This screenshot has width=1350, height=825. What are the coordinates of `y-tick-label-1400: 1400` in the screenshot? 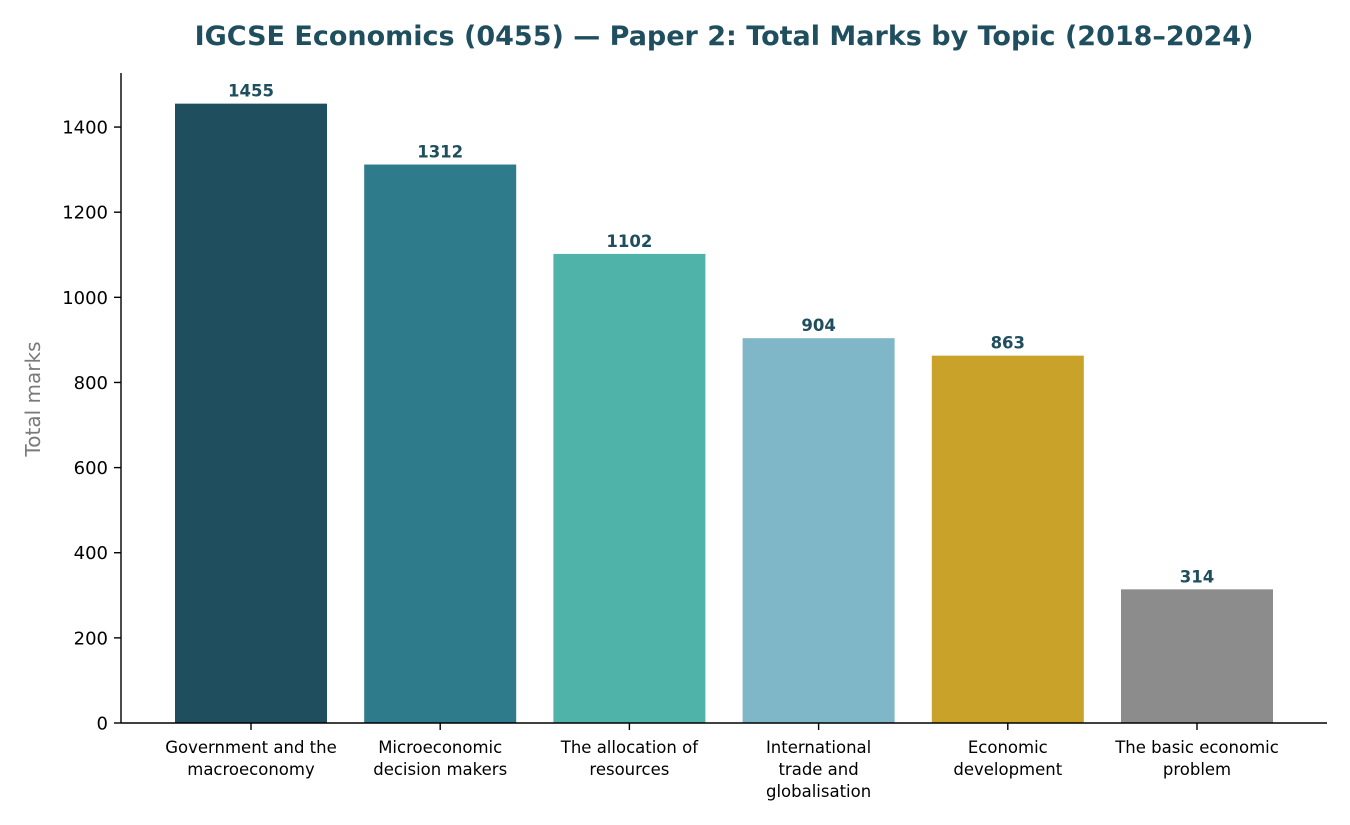 It's located at (85, 128).